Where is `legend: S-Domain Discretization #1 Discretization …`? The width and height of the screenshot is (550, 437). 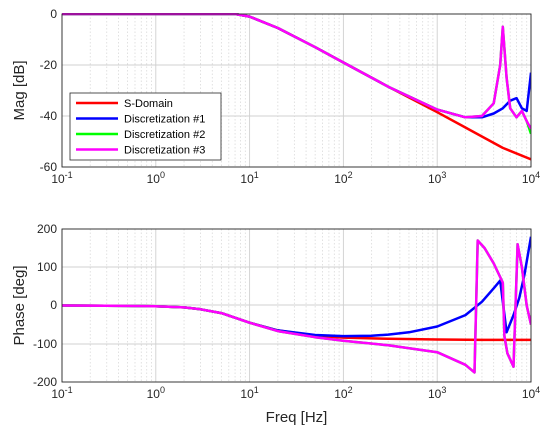
legend: S-Domain Discretization #1 Discretization … is located at coordinates (145, 126).